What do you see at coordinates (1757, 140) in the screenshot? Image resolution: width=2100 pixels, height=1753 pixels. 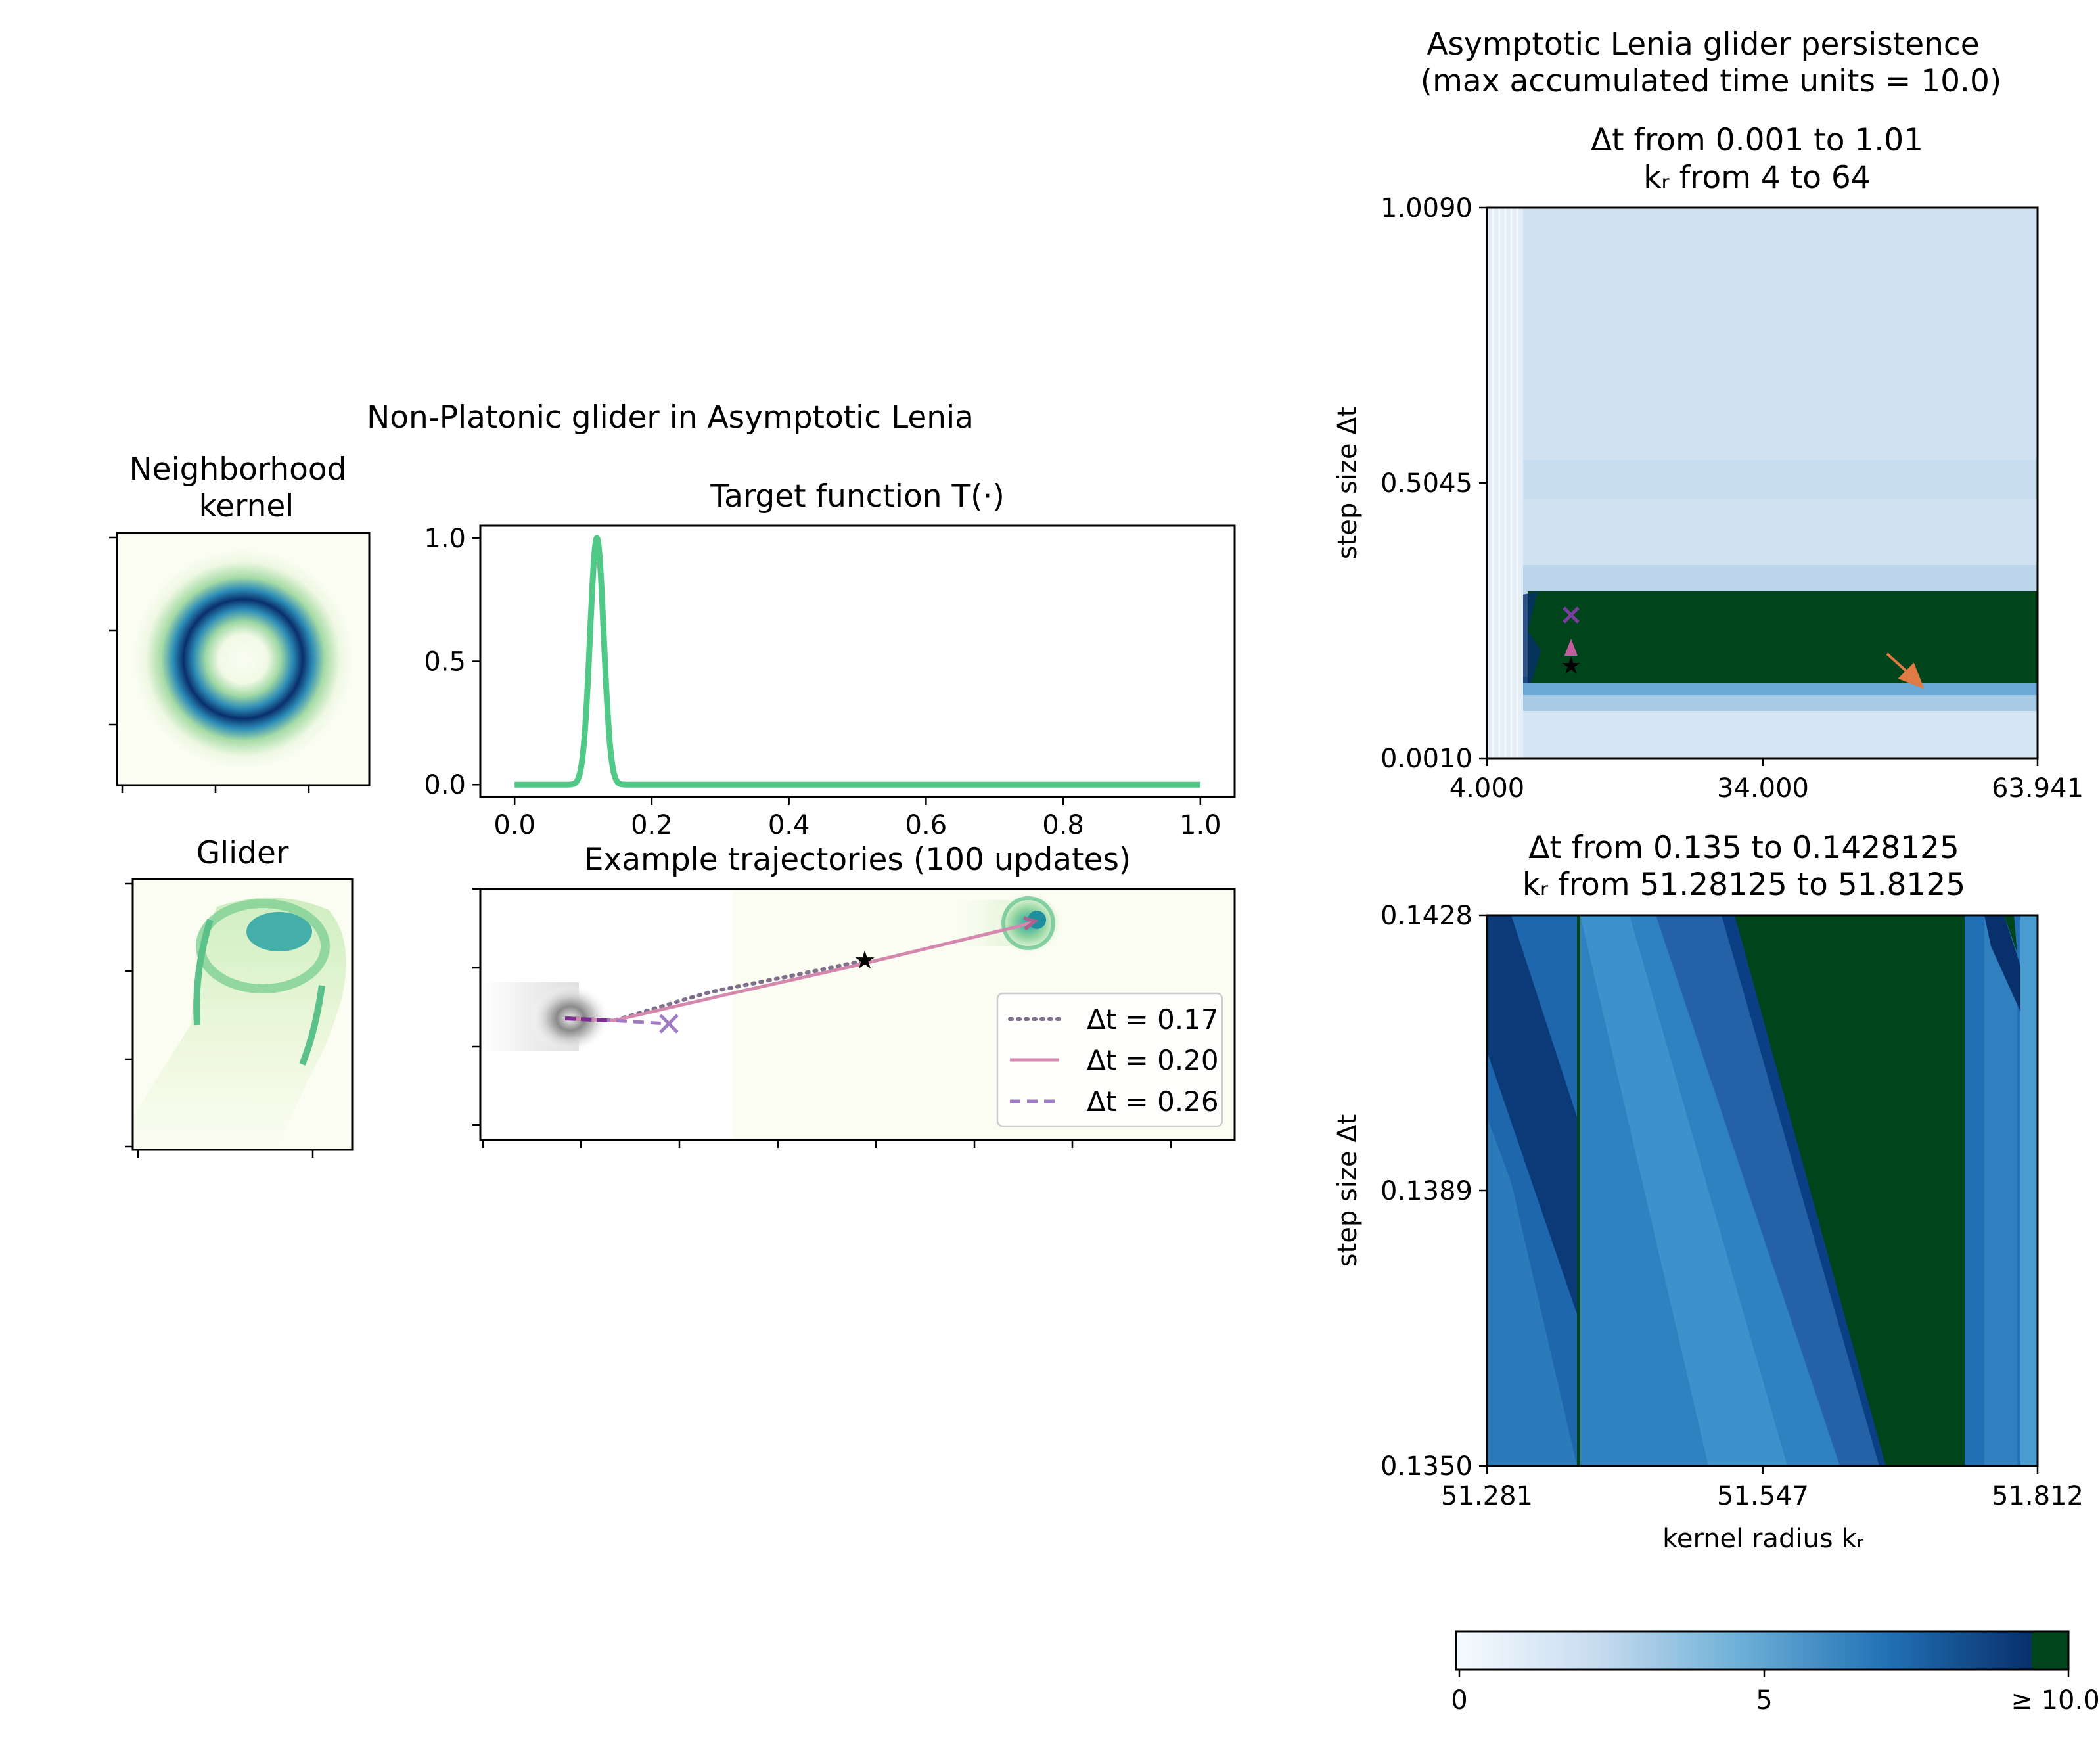 I see `top-heatmap-title-line1: Δt from 0.001 to 1.01` at bounding box center [1757, 140].